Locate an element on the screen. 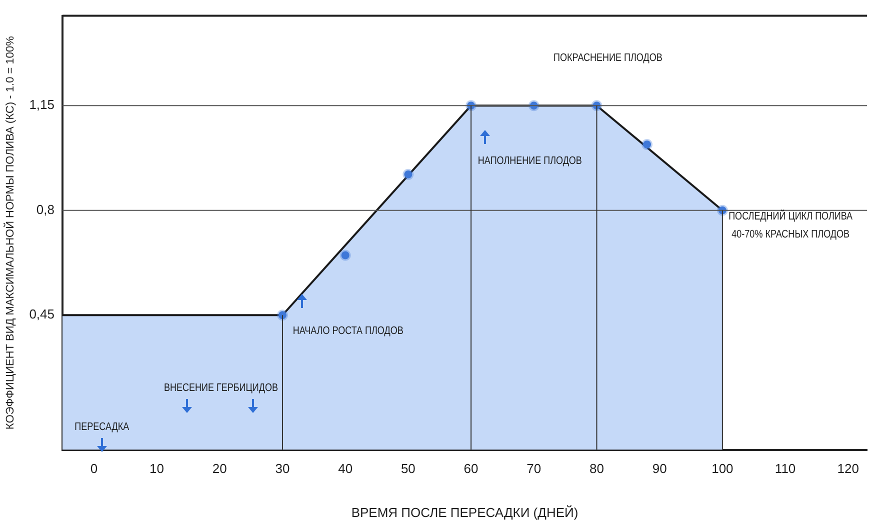 This screenshot has height=529, width=874. x-tick-label: 50 is located at coordinates (408, 468).